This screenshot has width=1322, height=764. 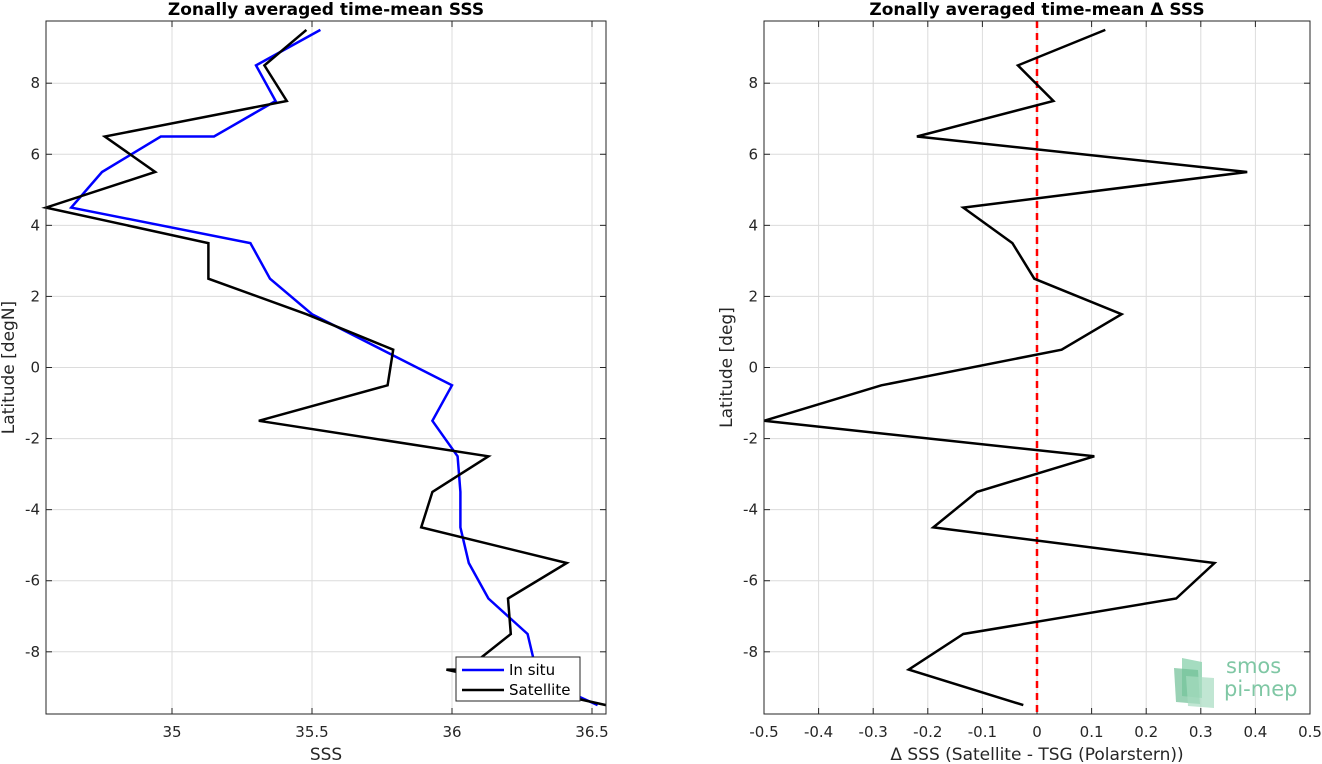 I want to click on chart-title: Zonally averaged time-mean Δ SSS, so click(x=1036, y=10).